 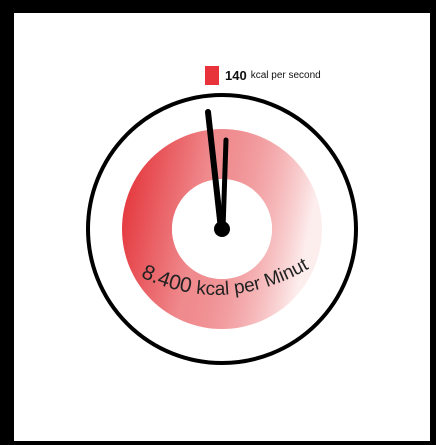 I want to click on legend: 140 kcal per second, so click(x=263, y=75).